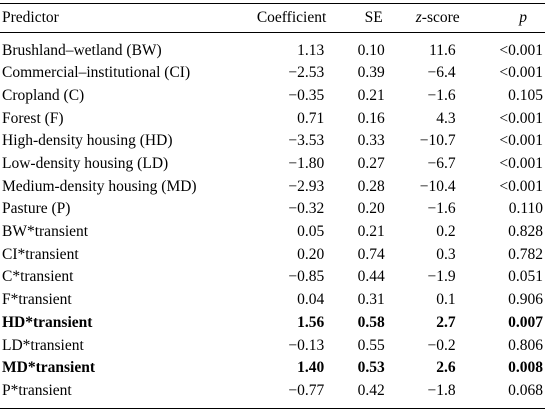  What do you see at coordinates (446, 322) in the screenshot?
I see `cell-z-score: 2.7` at bounding box center [446, 322].